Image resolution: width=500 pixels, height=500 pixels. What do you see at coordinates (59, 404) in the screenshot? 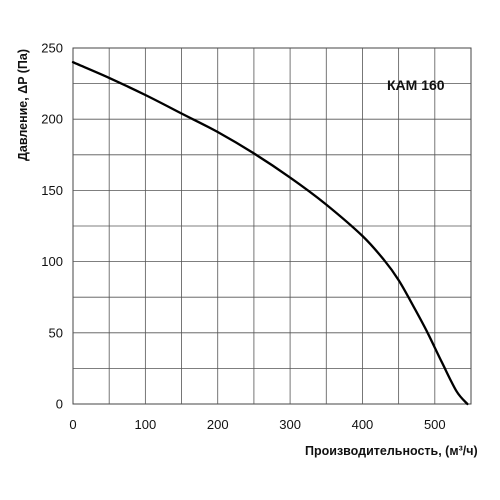
I see `y-tick-label: 0` at bounding box center [59, 404].